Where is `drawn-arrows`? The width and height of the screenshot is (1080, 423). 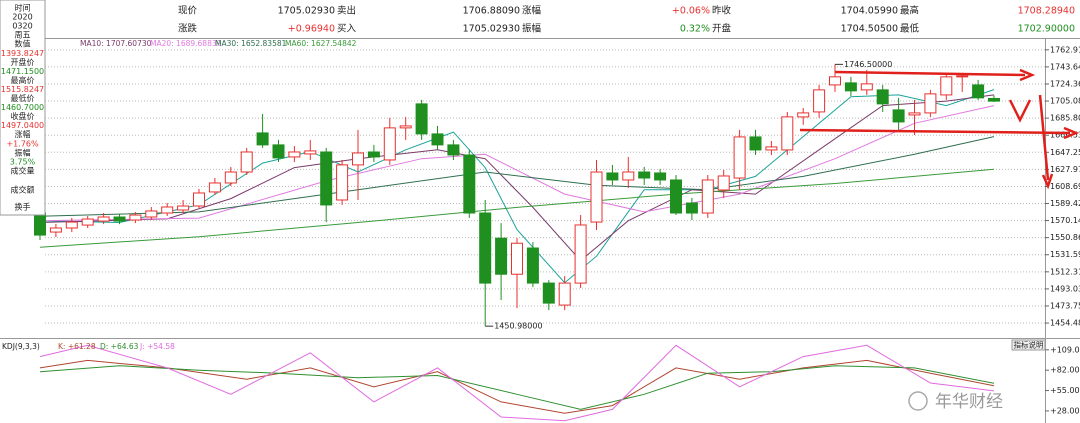
drawn-arrows is located at coordinates (939, 129).